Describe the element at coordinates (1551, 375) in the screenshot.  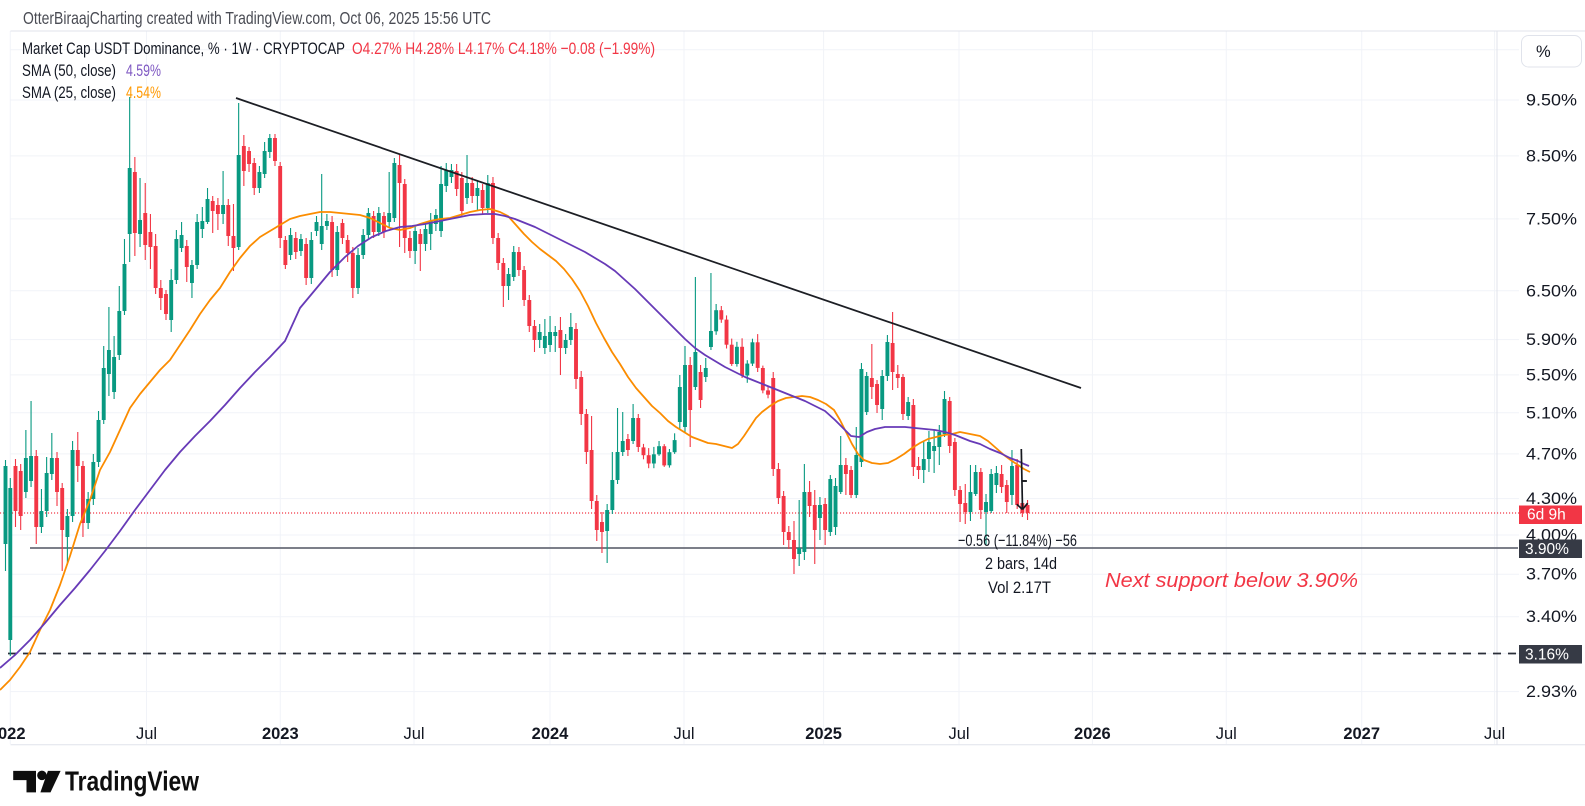
I see `svg-text: 5.50%` at that location.